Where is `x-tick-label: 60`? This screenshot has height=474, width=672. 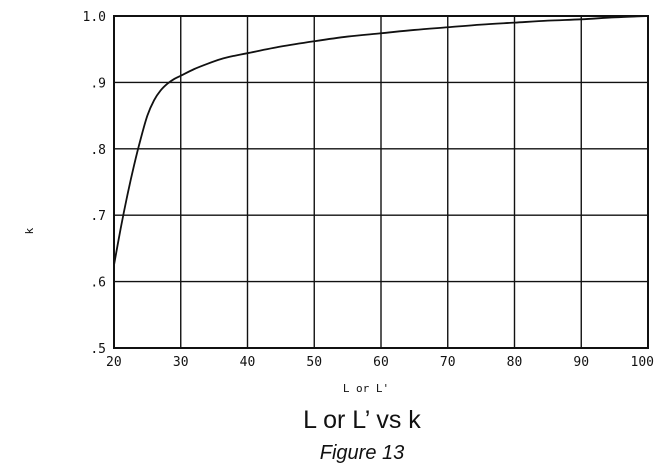 x-tick-label: 60 is located at coordinates (381, 362).